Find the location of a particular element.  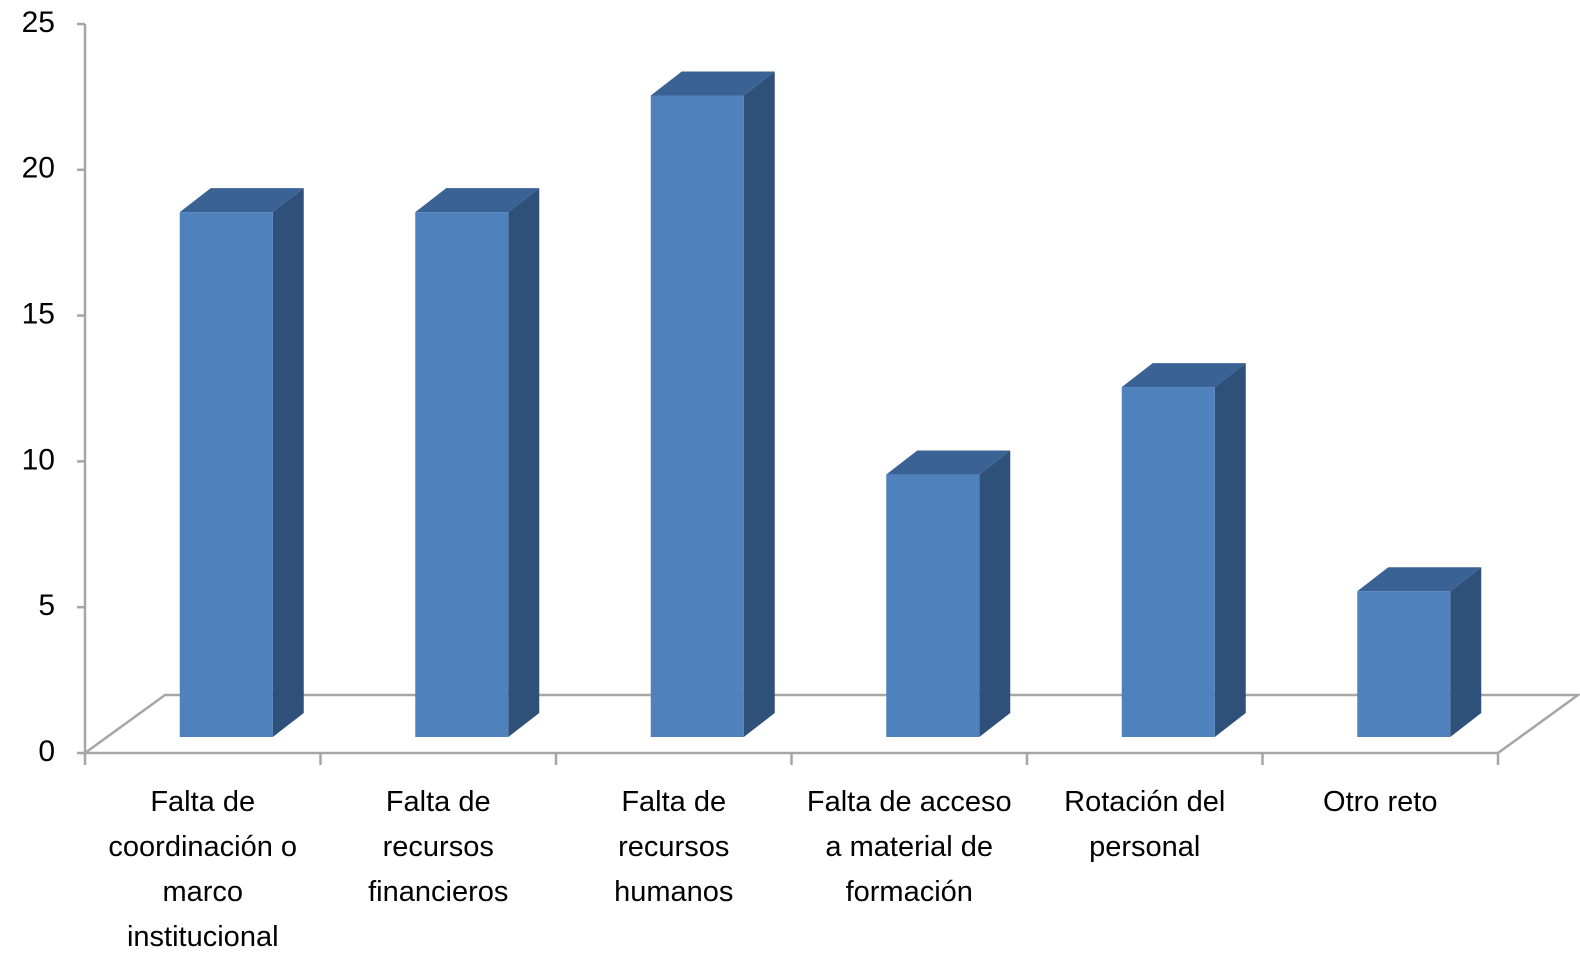

x-tick-label: Falta de recursos humanos is located at coordinates (674, 847).